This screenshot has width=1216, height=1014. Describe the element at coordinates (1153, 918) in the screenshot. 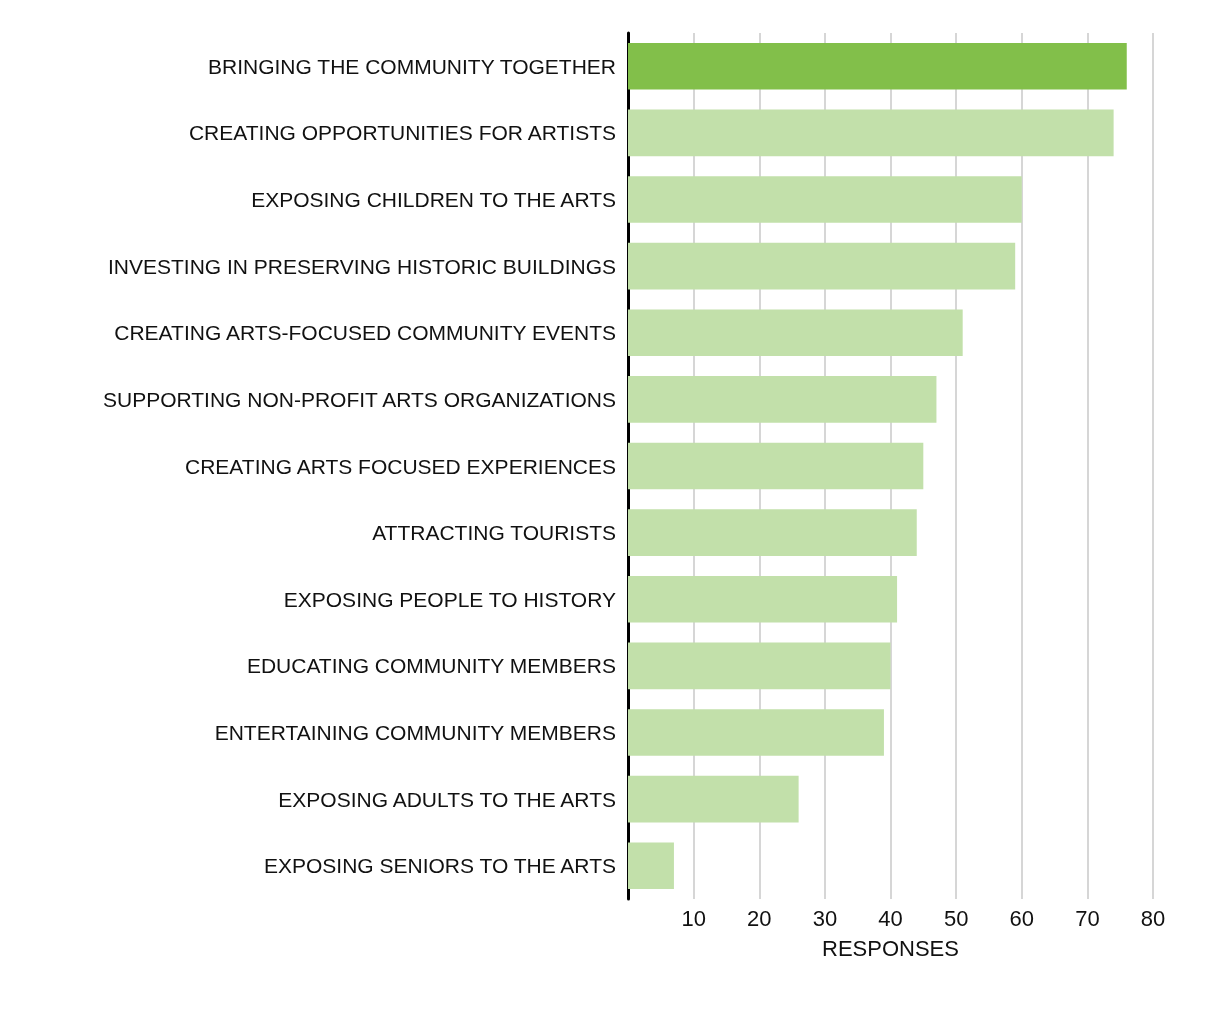

I see `x-tick-label: 80` at that location.